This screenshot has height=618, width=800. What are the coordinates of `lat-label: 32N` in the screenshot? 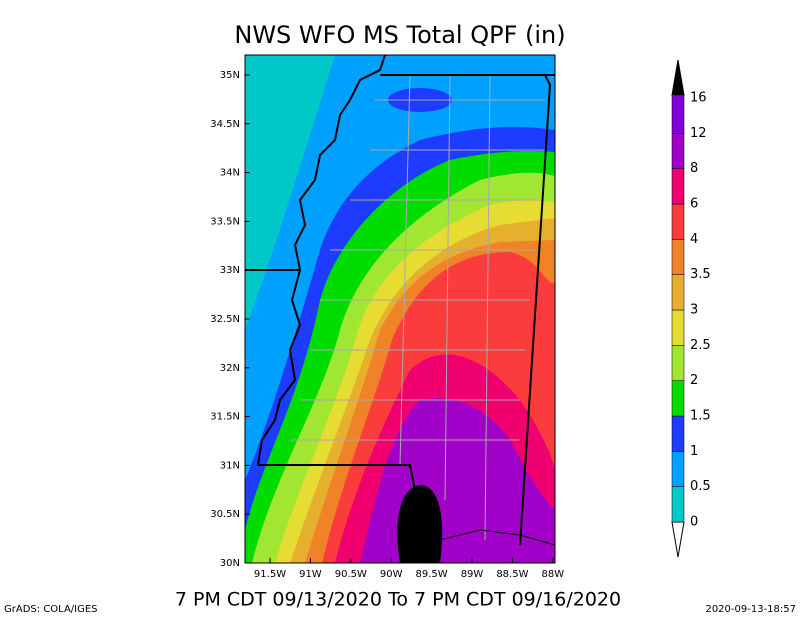 It's located at (230, 368).